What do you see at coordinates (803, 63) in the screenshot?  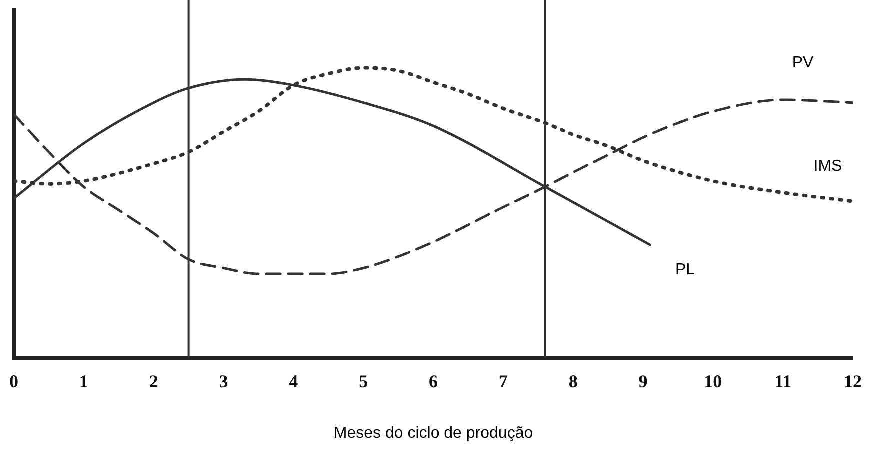 I see `series-label: PV` at bounding box center [803, 63].